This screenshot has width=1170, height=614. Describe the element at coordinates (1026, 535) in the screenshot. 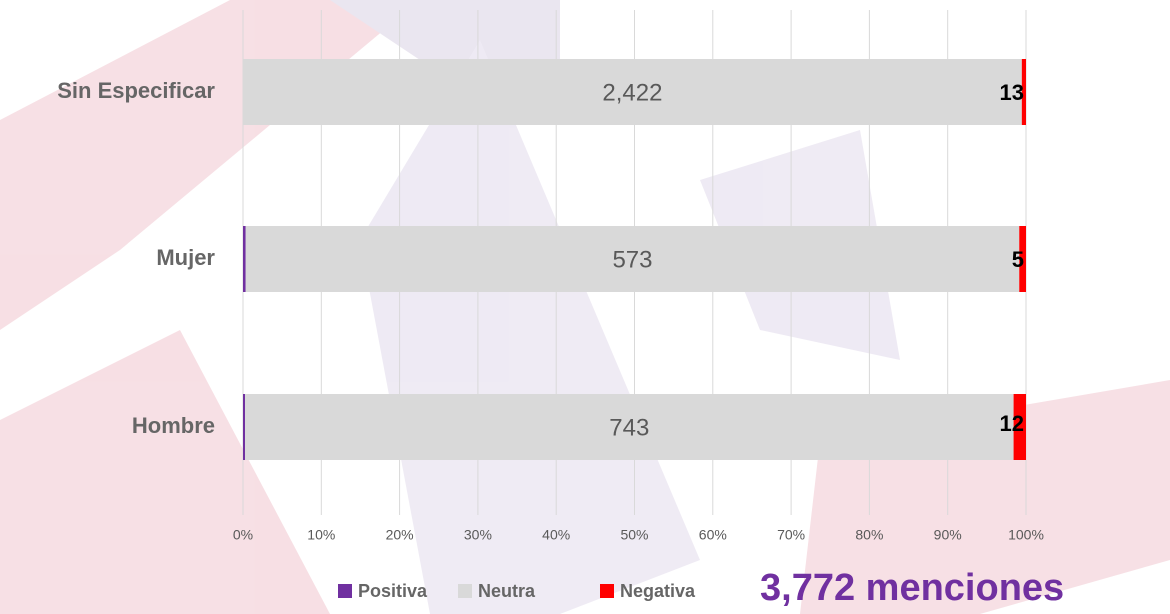

I see `x-tick-label: 100%` at that location.